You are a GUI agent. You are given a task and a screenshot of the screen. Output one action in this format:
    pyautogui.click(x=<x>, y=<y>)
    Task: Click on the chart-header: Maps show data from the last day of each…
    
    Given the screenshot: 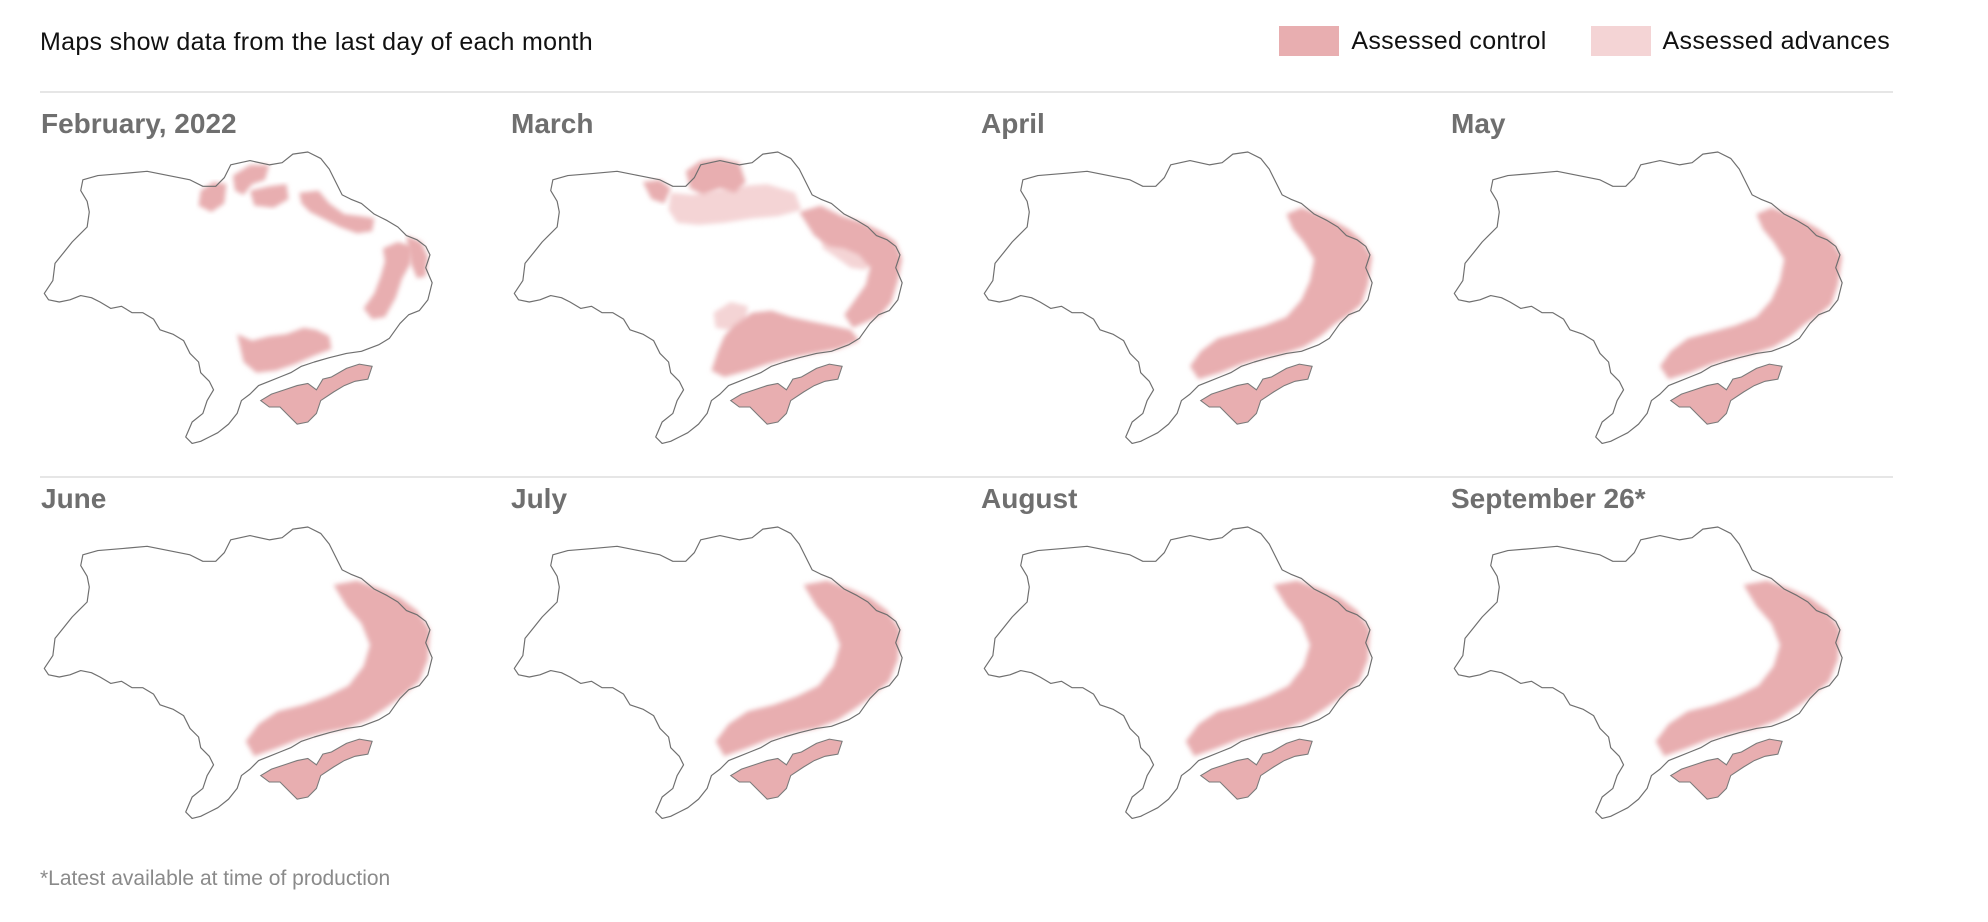 What is the action you would take?
    pyautogui.click(x=965, y=42)
    